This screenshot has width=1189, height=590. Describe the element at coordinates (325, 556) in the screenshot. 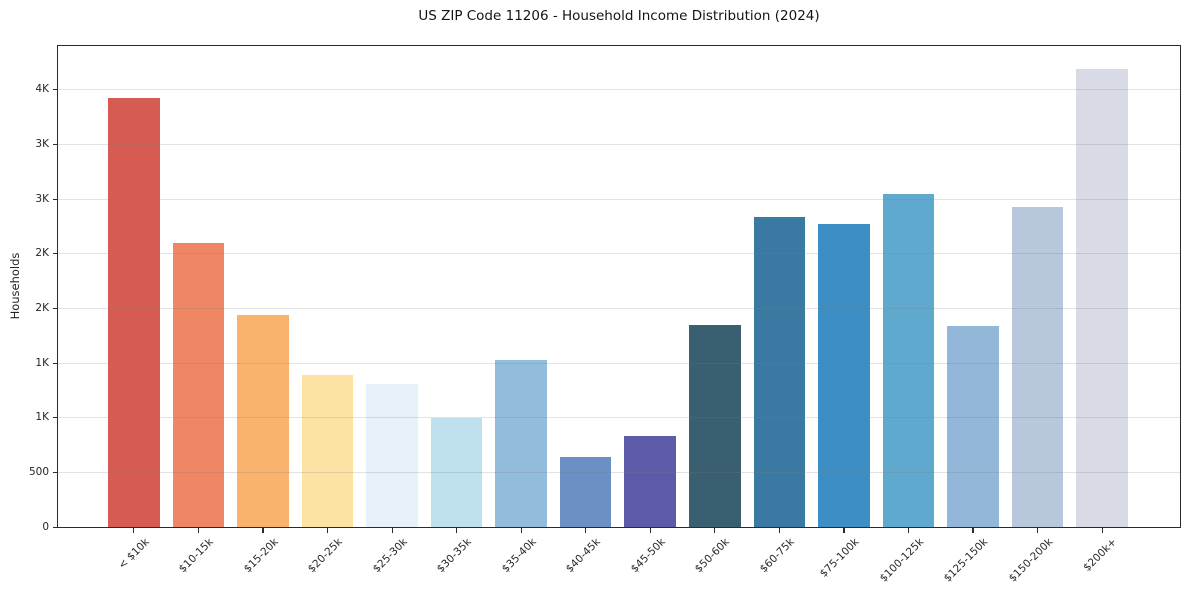

I see `x-tick-label: $20-25k` at that location.